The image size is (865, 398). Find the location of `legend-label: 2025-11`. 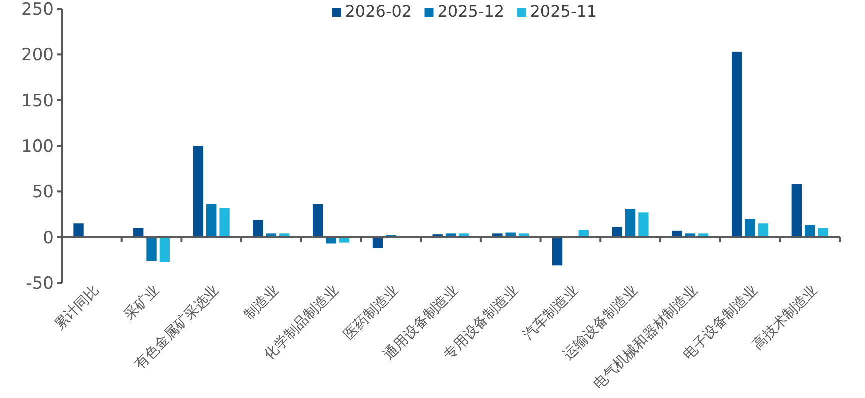

legend-label: 2025-11 is located at coordinates (564, 11).